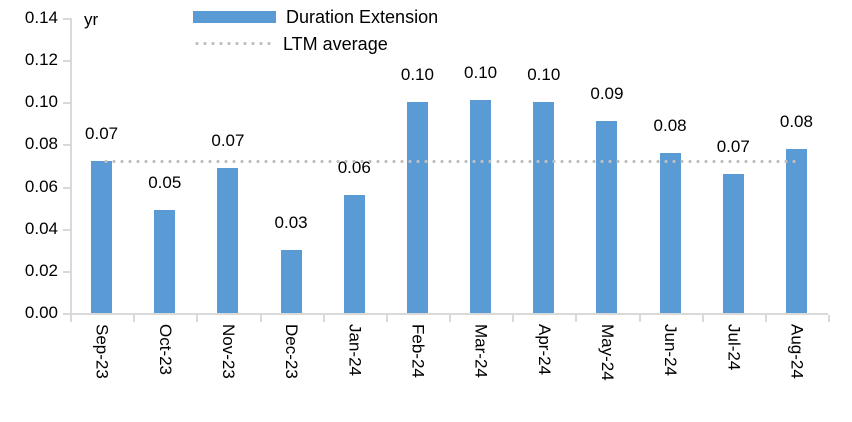 This screenshot has height=422, width=852. I want to click on x-tick-label: Mar-24, so click(481, 351).